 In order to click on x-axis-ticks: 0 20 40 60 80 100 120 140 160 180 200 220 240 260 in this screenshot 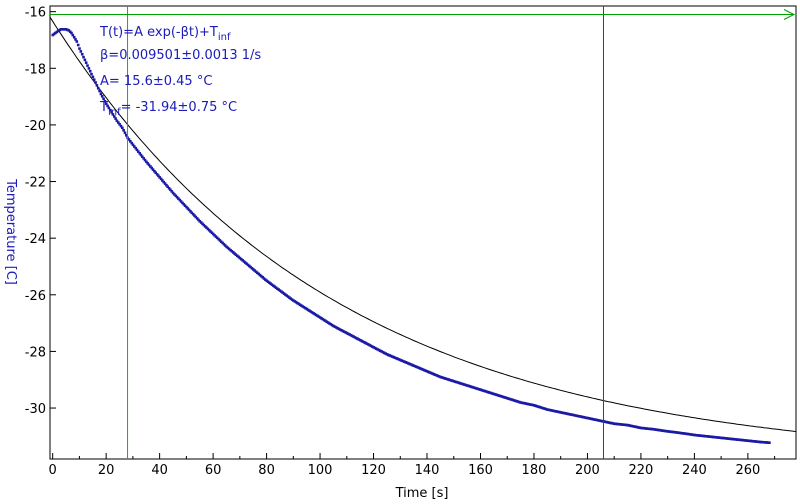, I will do `click(412, 465)`.